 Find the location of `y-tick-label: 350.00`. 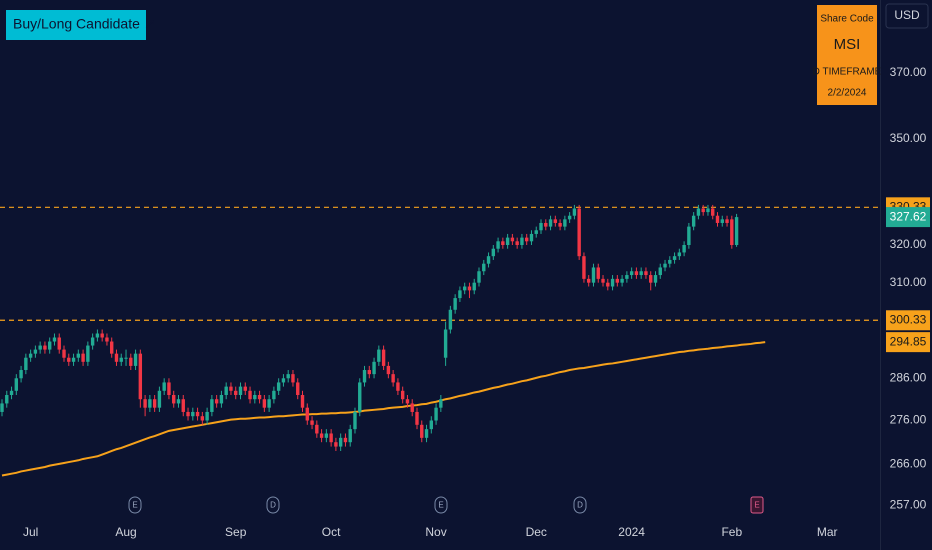

y-tick-label: 350.00 is located at coordinates (908, 138).